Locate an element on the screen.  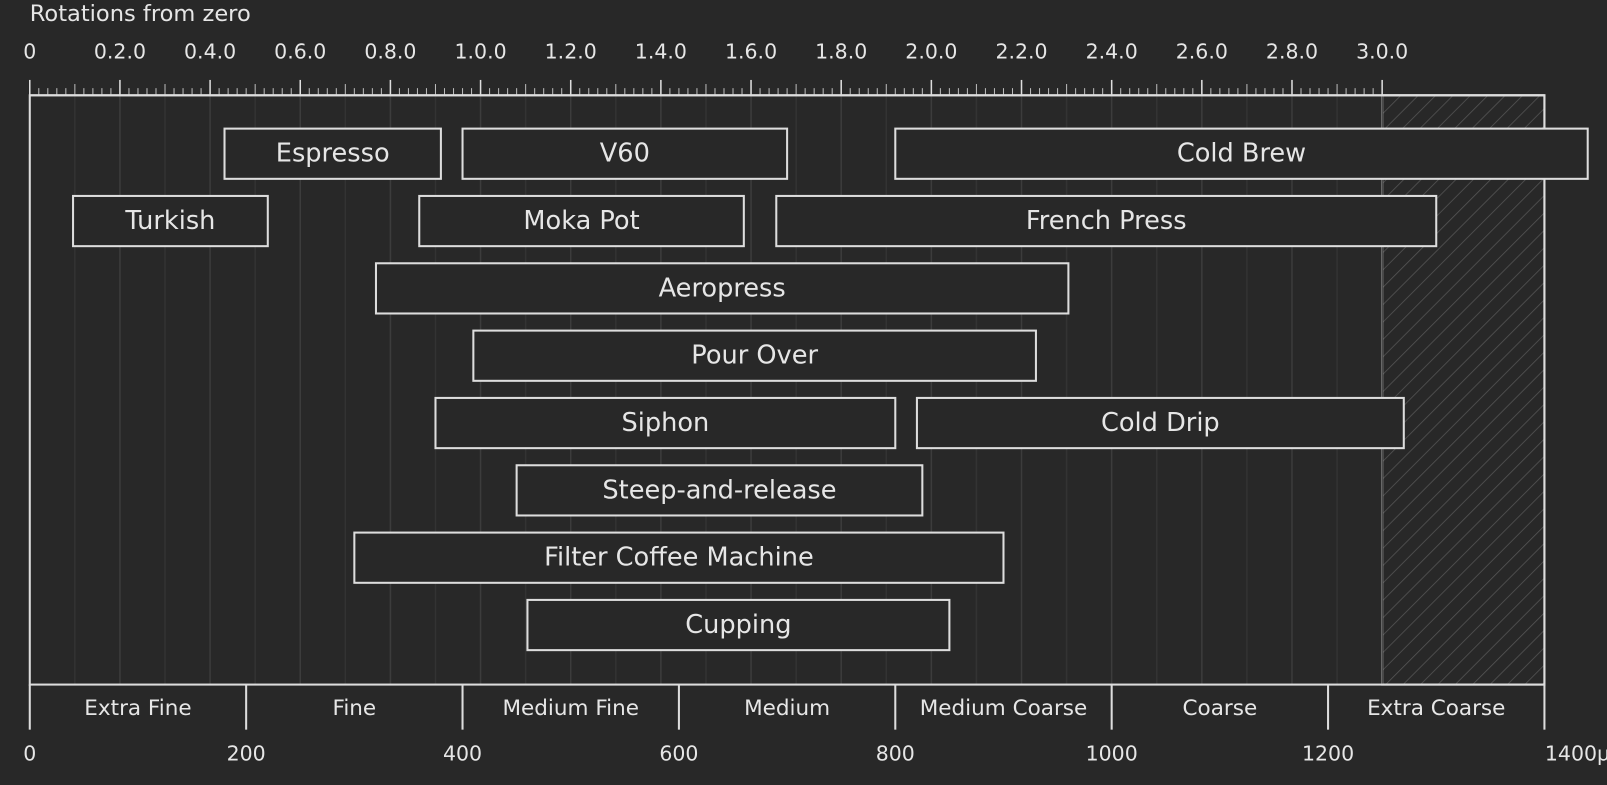
grind-category: Medium is located at coordinates (787, 708).